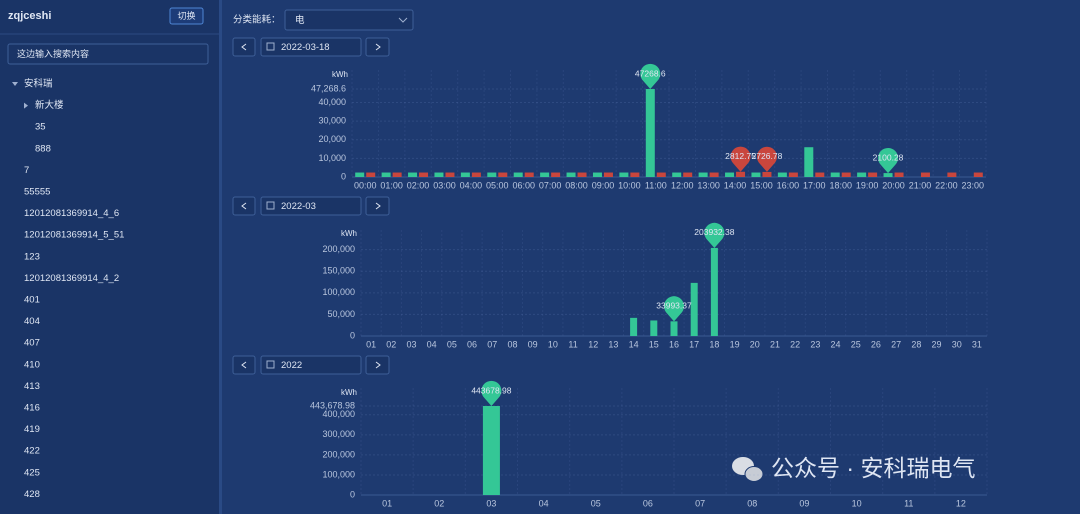 The height and width of the screenshot is (514, 1080). What do you see at coordinates (298, 206) in the screenshot?
I see `date-value: 2022-03` at bounding box center [298, 206].